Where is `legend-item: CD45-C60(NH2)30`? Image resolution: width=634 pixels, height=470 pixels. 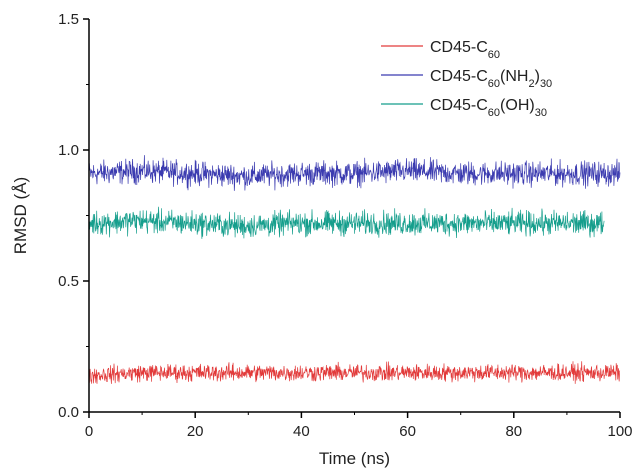 legend-item: CD45-C60(NH2)30 is located at coordinates (466, 79).